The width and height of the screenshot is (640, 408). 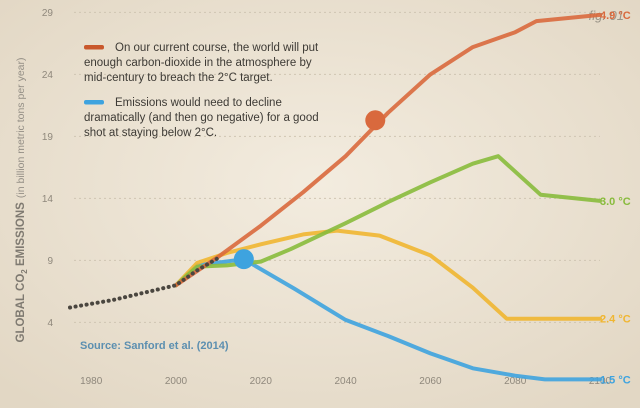 I want to click on source-note: Source: Sanford et al. (2014), so click(x=154, y=346).